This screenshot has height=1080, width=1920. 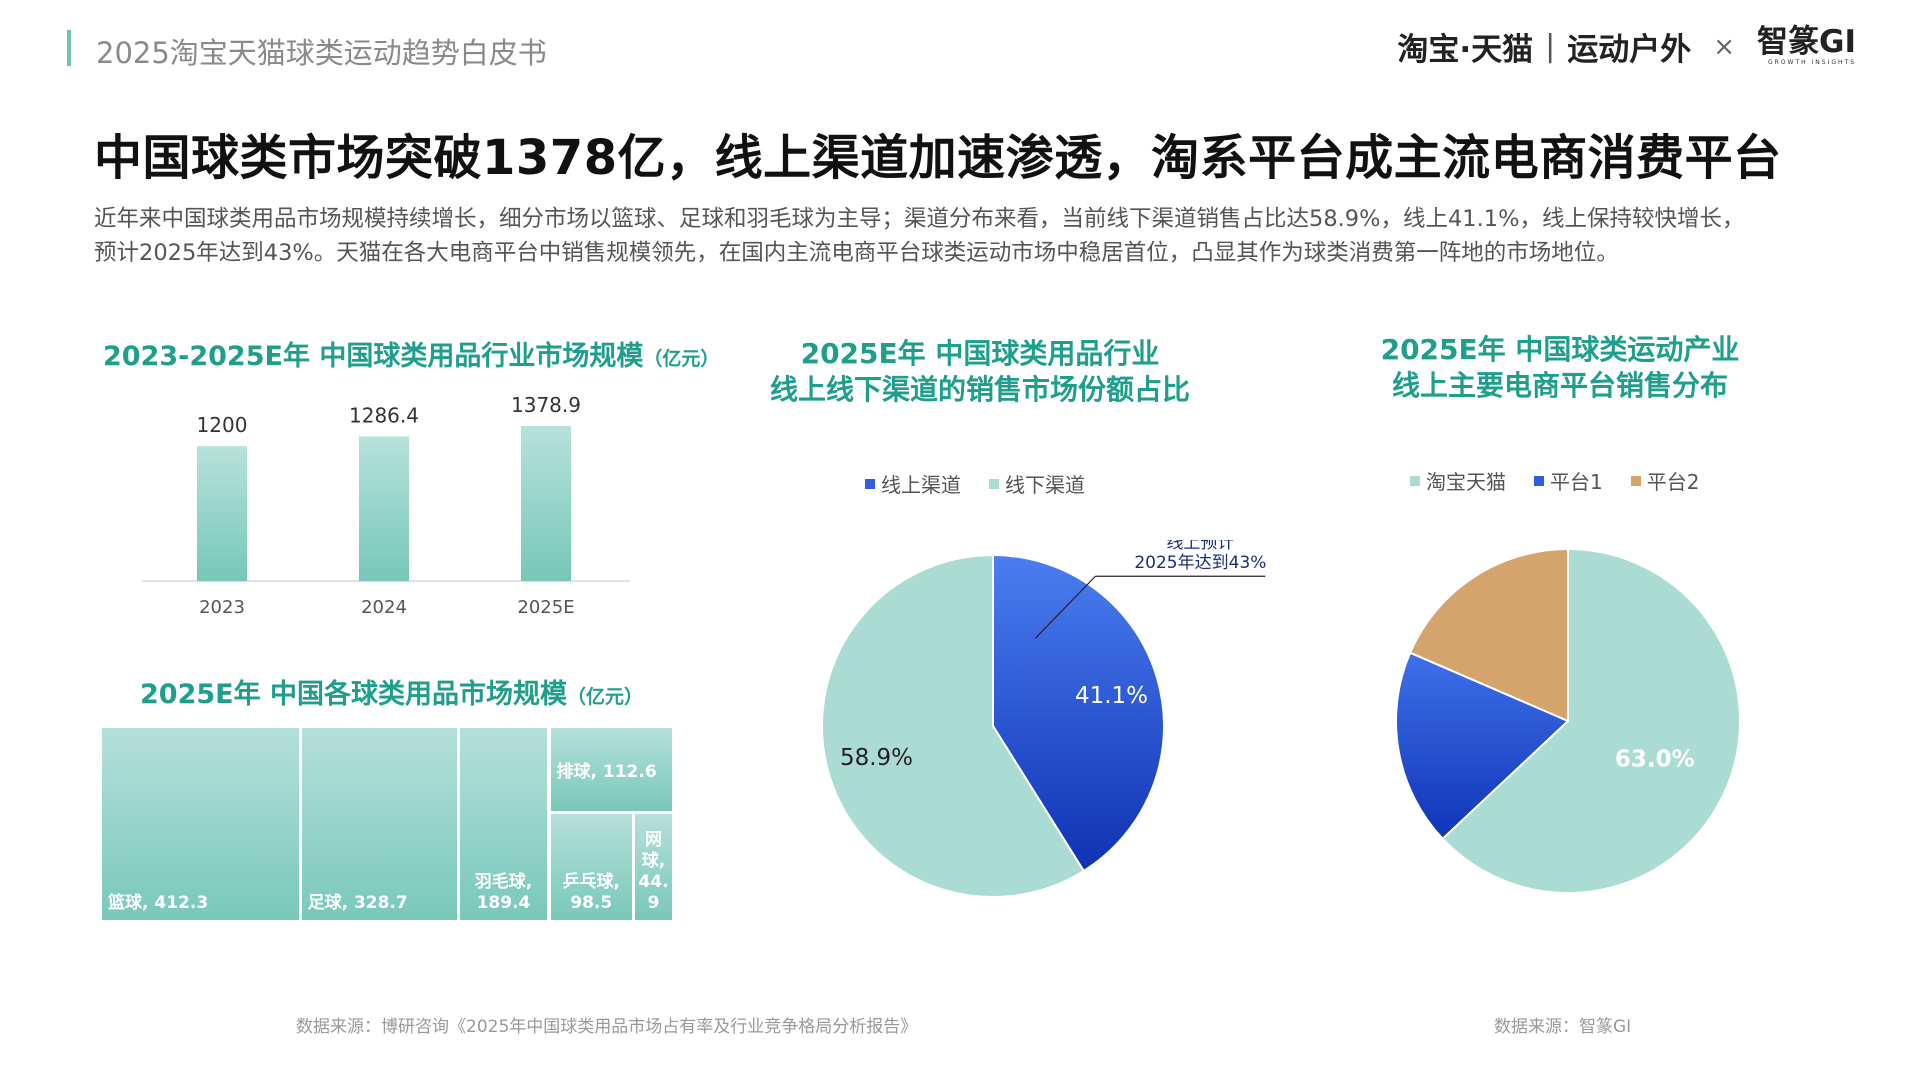 I want to click on bar-2025E, so click(x=546, y=503).